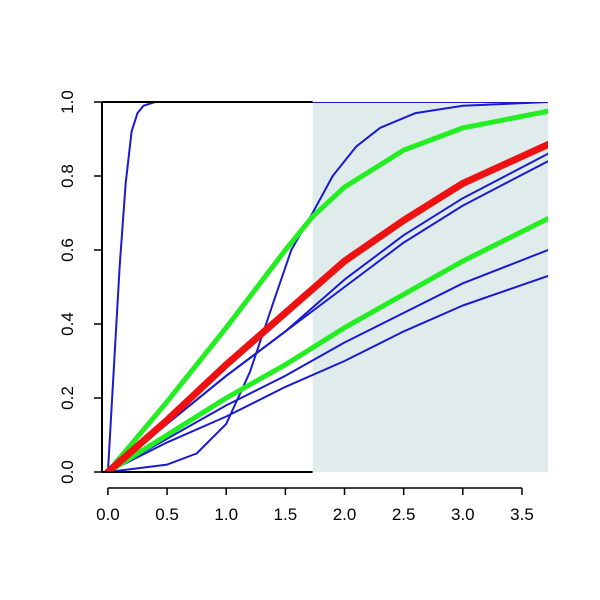  Describe the element at coordinates (226, 514) in the screenshot. I see `x-tick-label: 1.0` at that location.